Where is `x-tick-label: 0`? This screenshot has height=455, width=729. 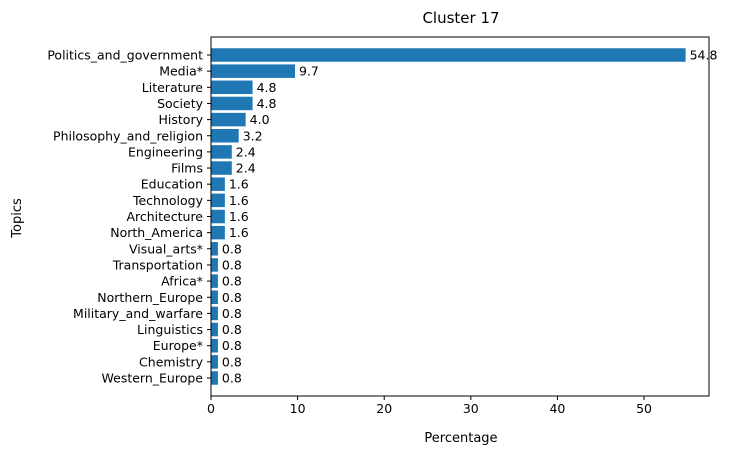 x-tick-label: 0 is located at coordinates (211, 408).